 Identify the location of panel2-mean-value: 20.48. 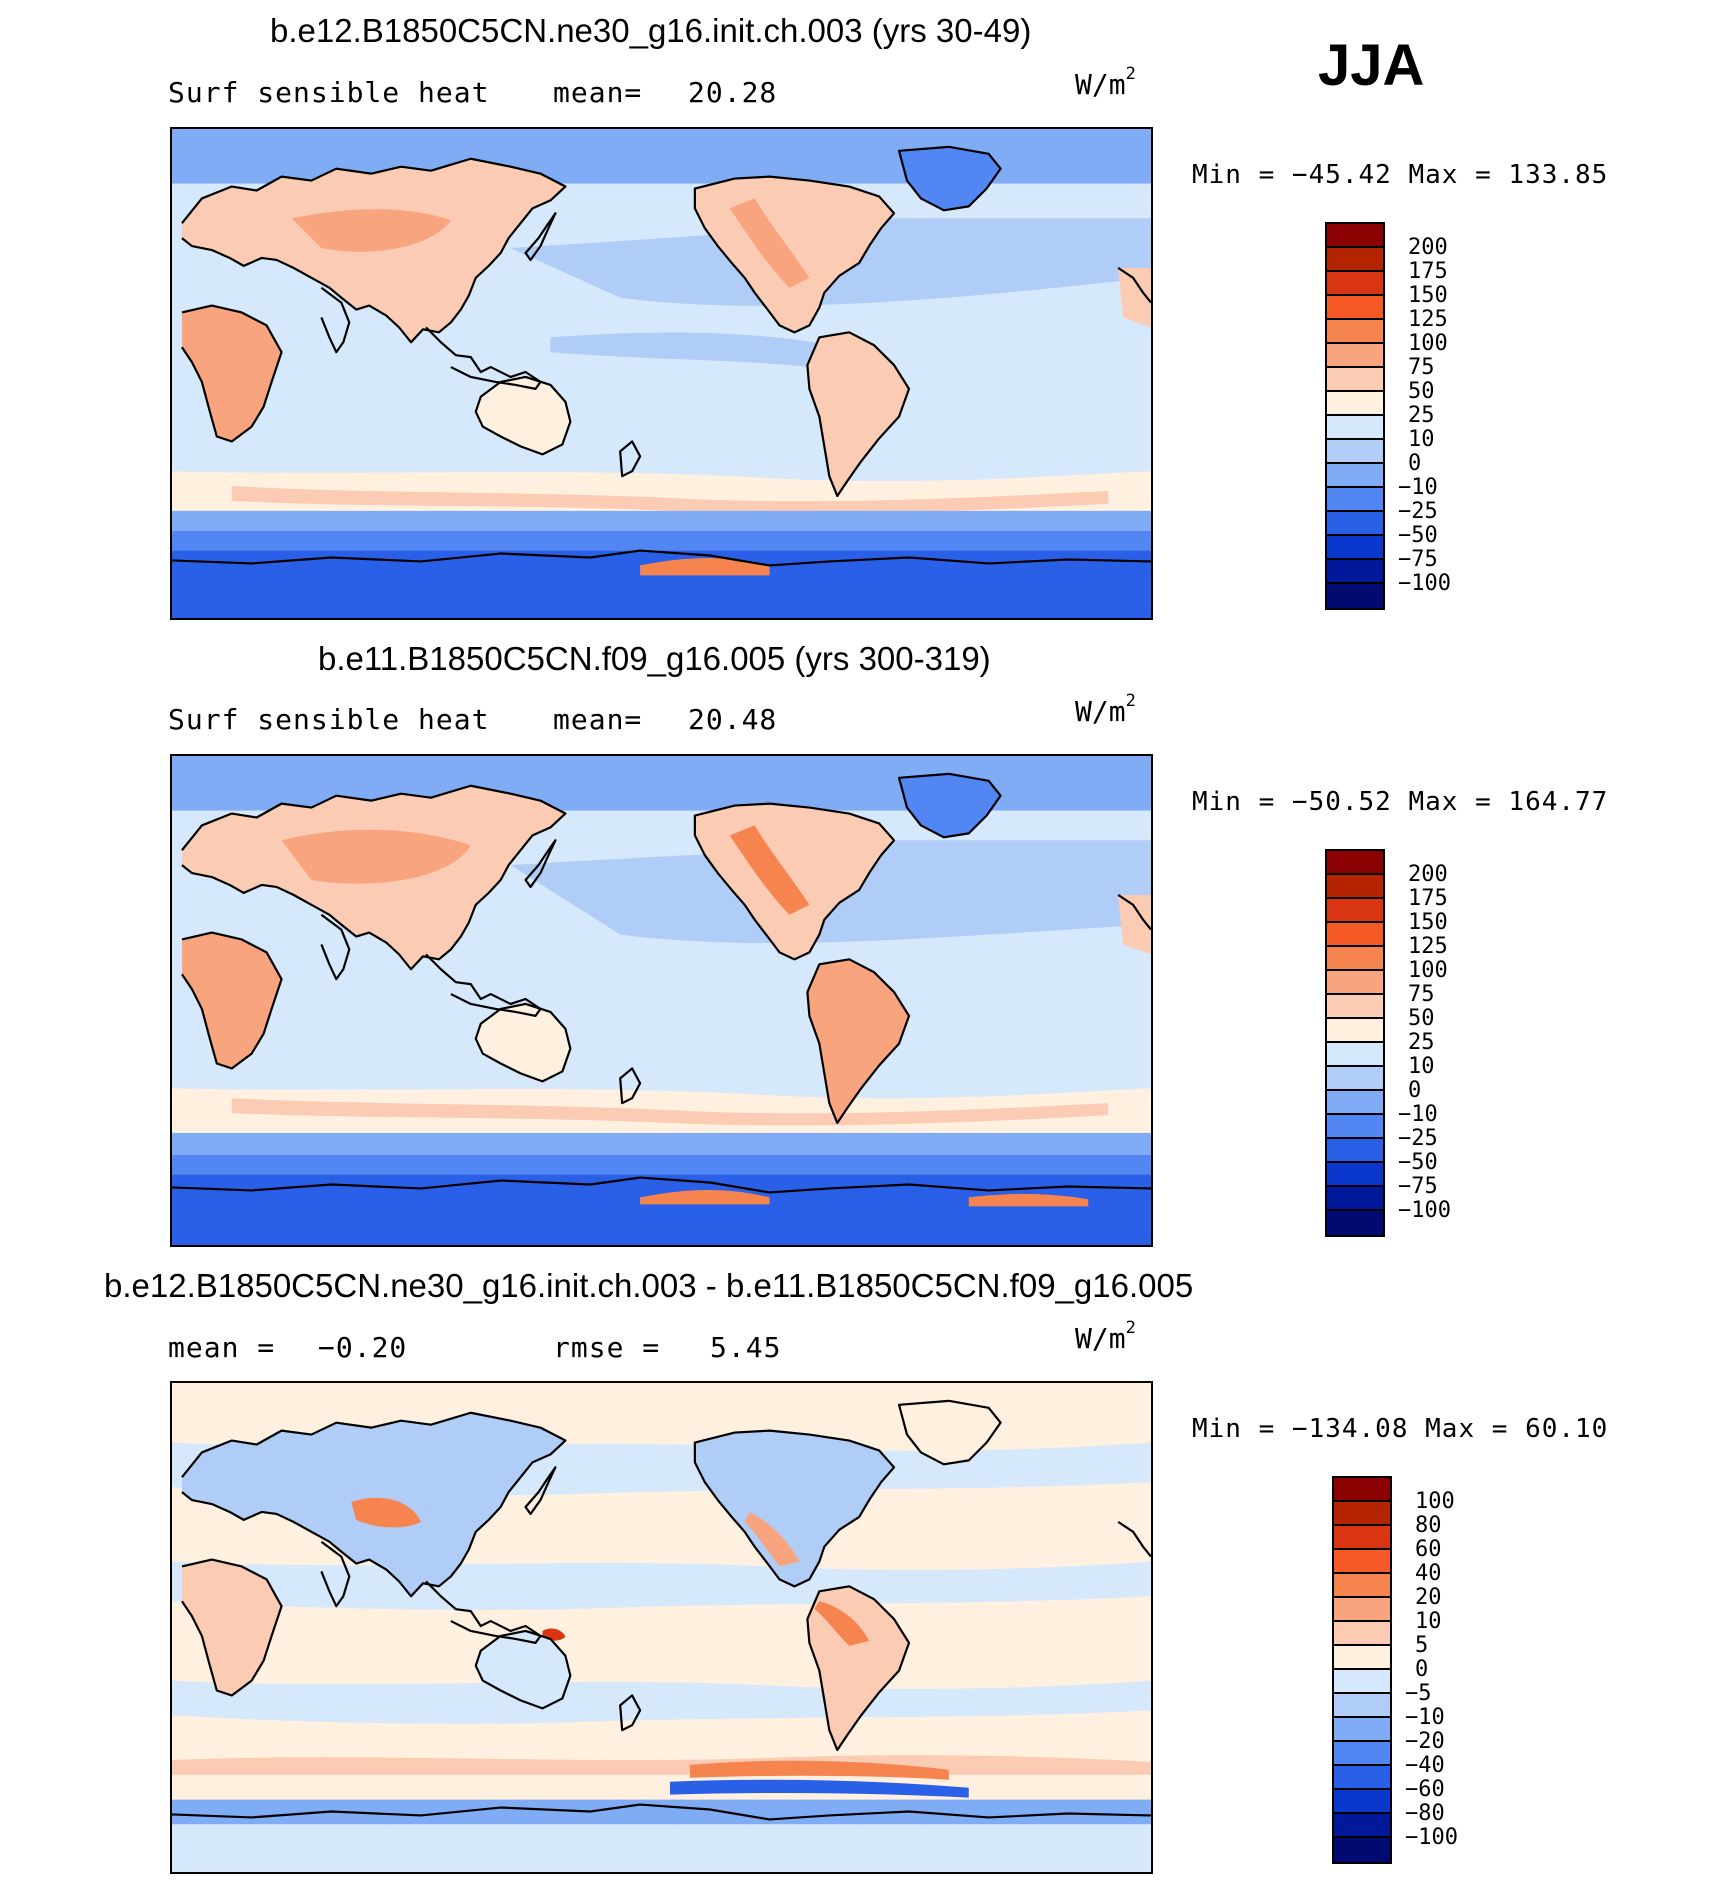
(733, 719).